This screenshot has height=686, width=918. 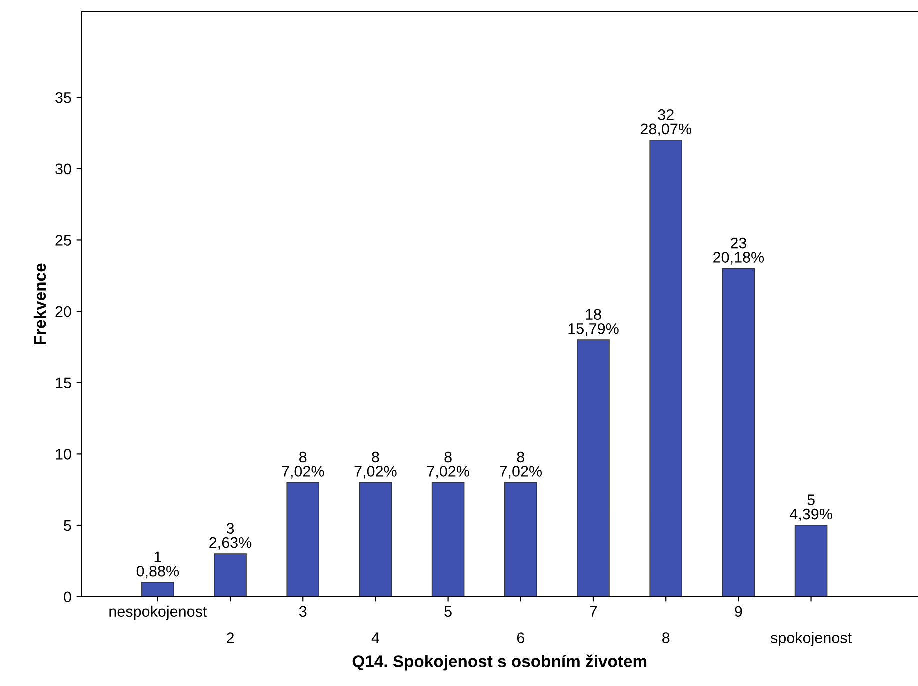 I want to click on x-tick-label: 4, so click(x=376, y=638).